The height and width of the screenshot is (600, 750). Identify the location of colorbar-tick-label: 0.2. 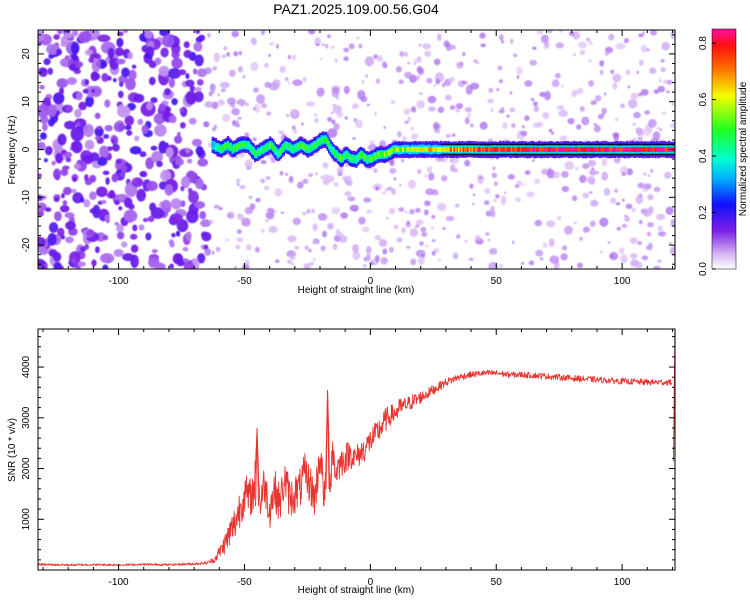
(703, 212).